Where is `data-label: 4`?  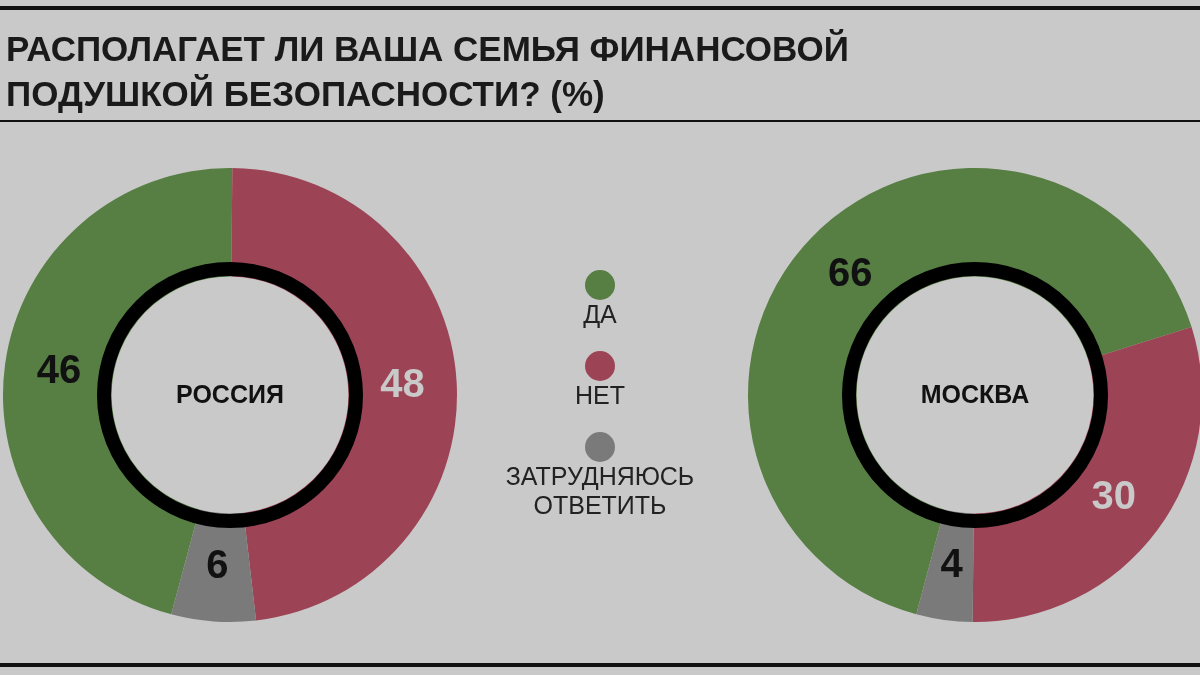 data-label: 4 is located at coordinates (952, 563).